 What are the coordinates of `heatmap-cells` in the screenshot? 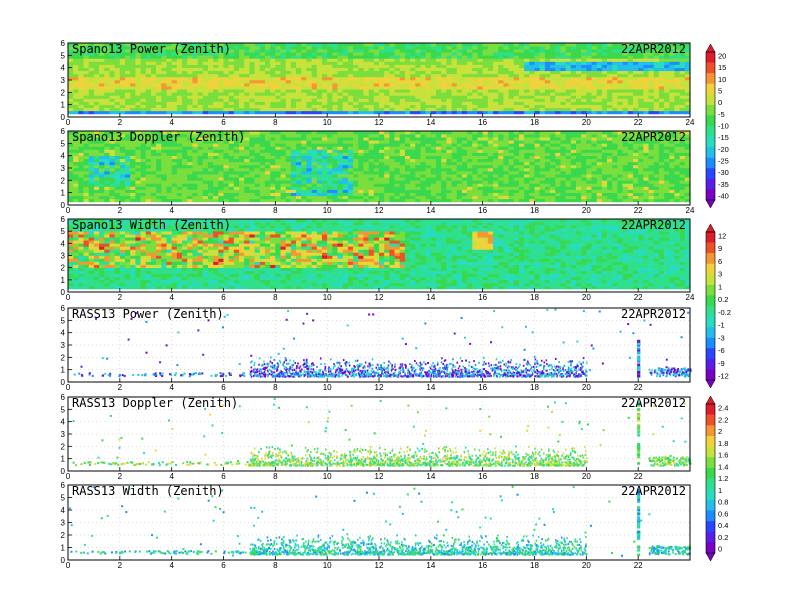 It's located at (379, 79).